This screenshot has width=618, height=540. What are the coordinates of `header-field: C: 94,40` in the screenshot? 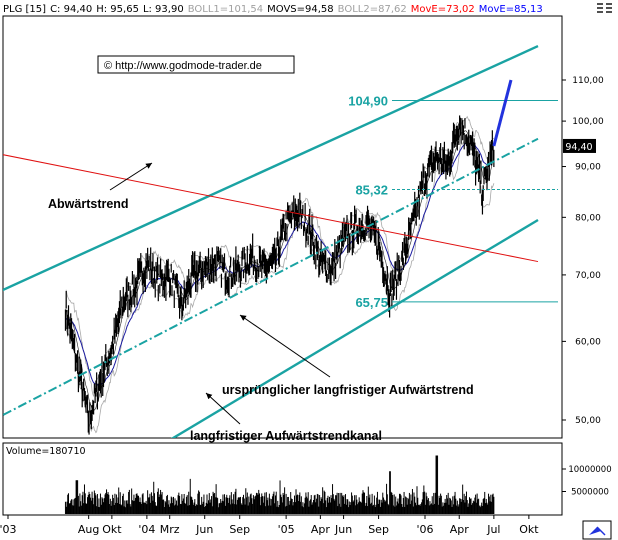 It's located at (71, 9).